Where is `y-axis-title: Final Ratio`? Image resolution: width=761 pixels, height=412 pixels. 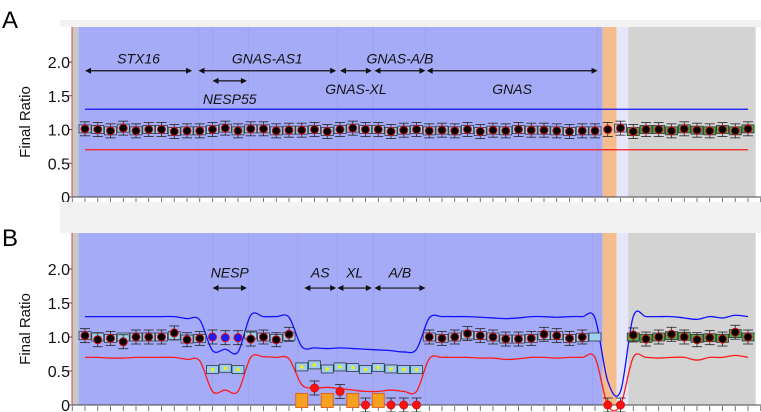 y-axis-title: Final Ratio is located at coordinates (25, 122).